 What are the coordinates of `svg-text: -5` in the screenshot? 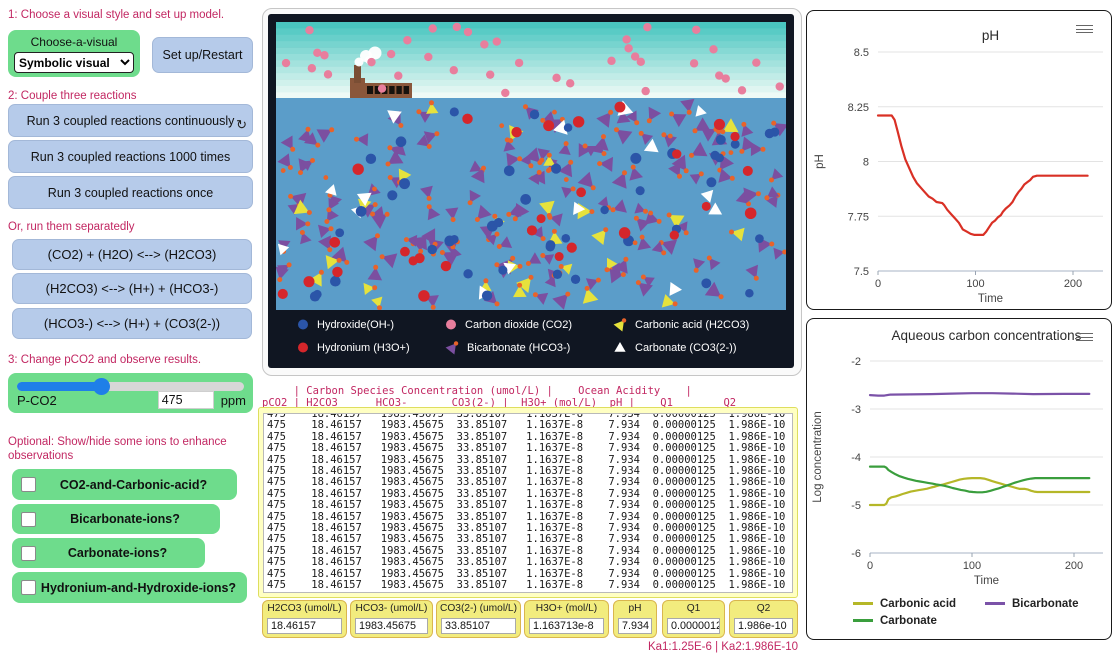 It's located at (856, 506).